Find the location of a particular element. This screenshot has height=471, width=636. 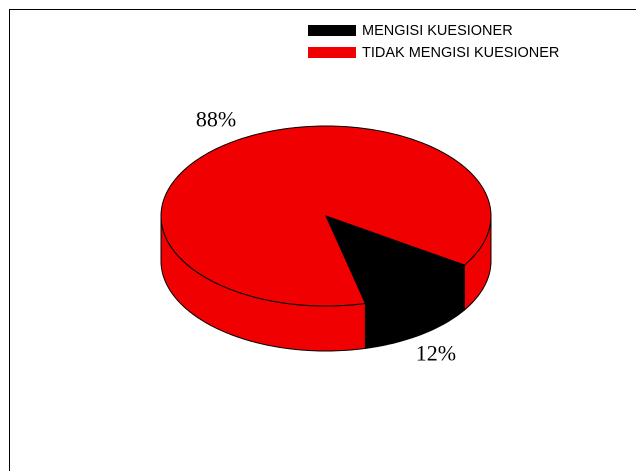

data-label: 12% is located at coordinates (436, 352).